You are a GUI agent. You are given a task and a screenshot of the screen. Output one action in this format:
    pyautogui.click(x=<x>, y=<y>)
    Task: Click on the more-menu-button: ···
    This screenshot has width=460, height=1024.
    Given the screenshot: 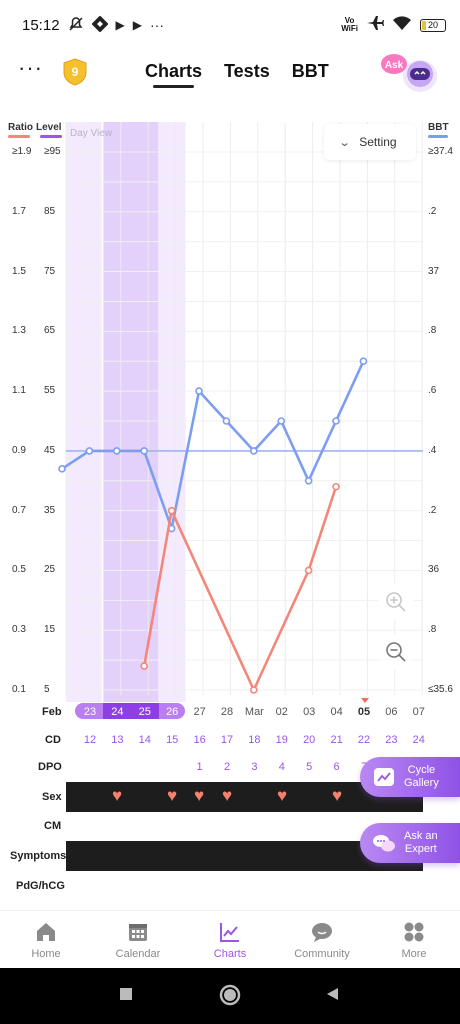 What is the action you would take?
    pyautogui.click(x=30, y=67)
    